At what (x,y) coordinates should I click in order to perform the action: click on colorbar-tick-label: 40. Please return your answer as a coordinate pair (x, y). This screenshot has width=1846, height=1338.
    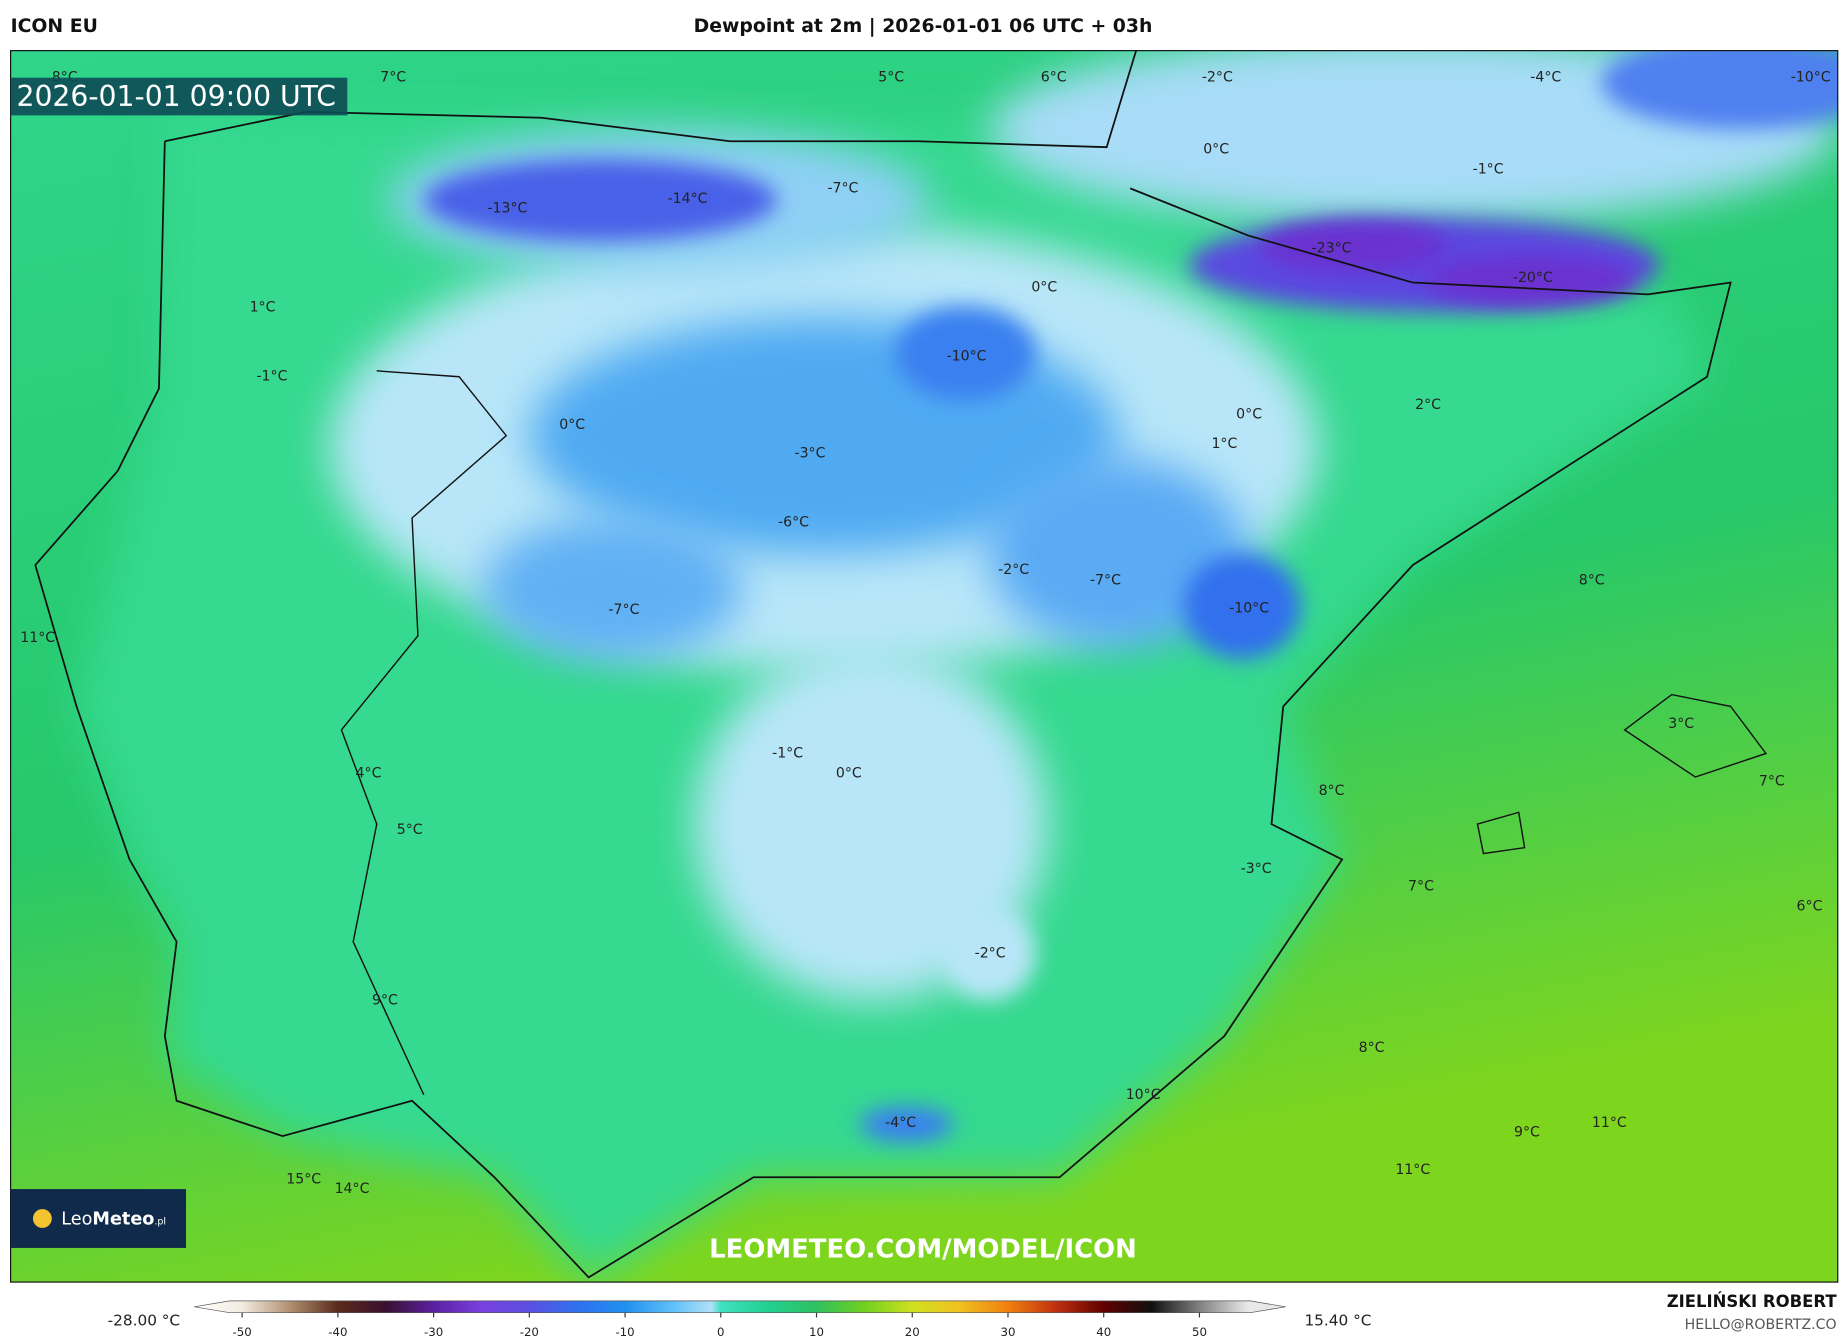
    Looking at the image, I should click on (1103, 1331).